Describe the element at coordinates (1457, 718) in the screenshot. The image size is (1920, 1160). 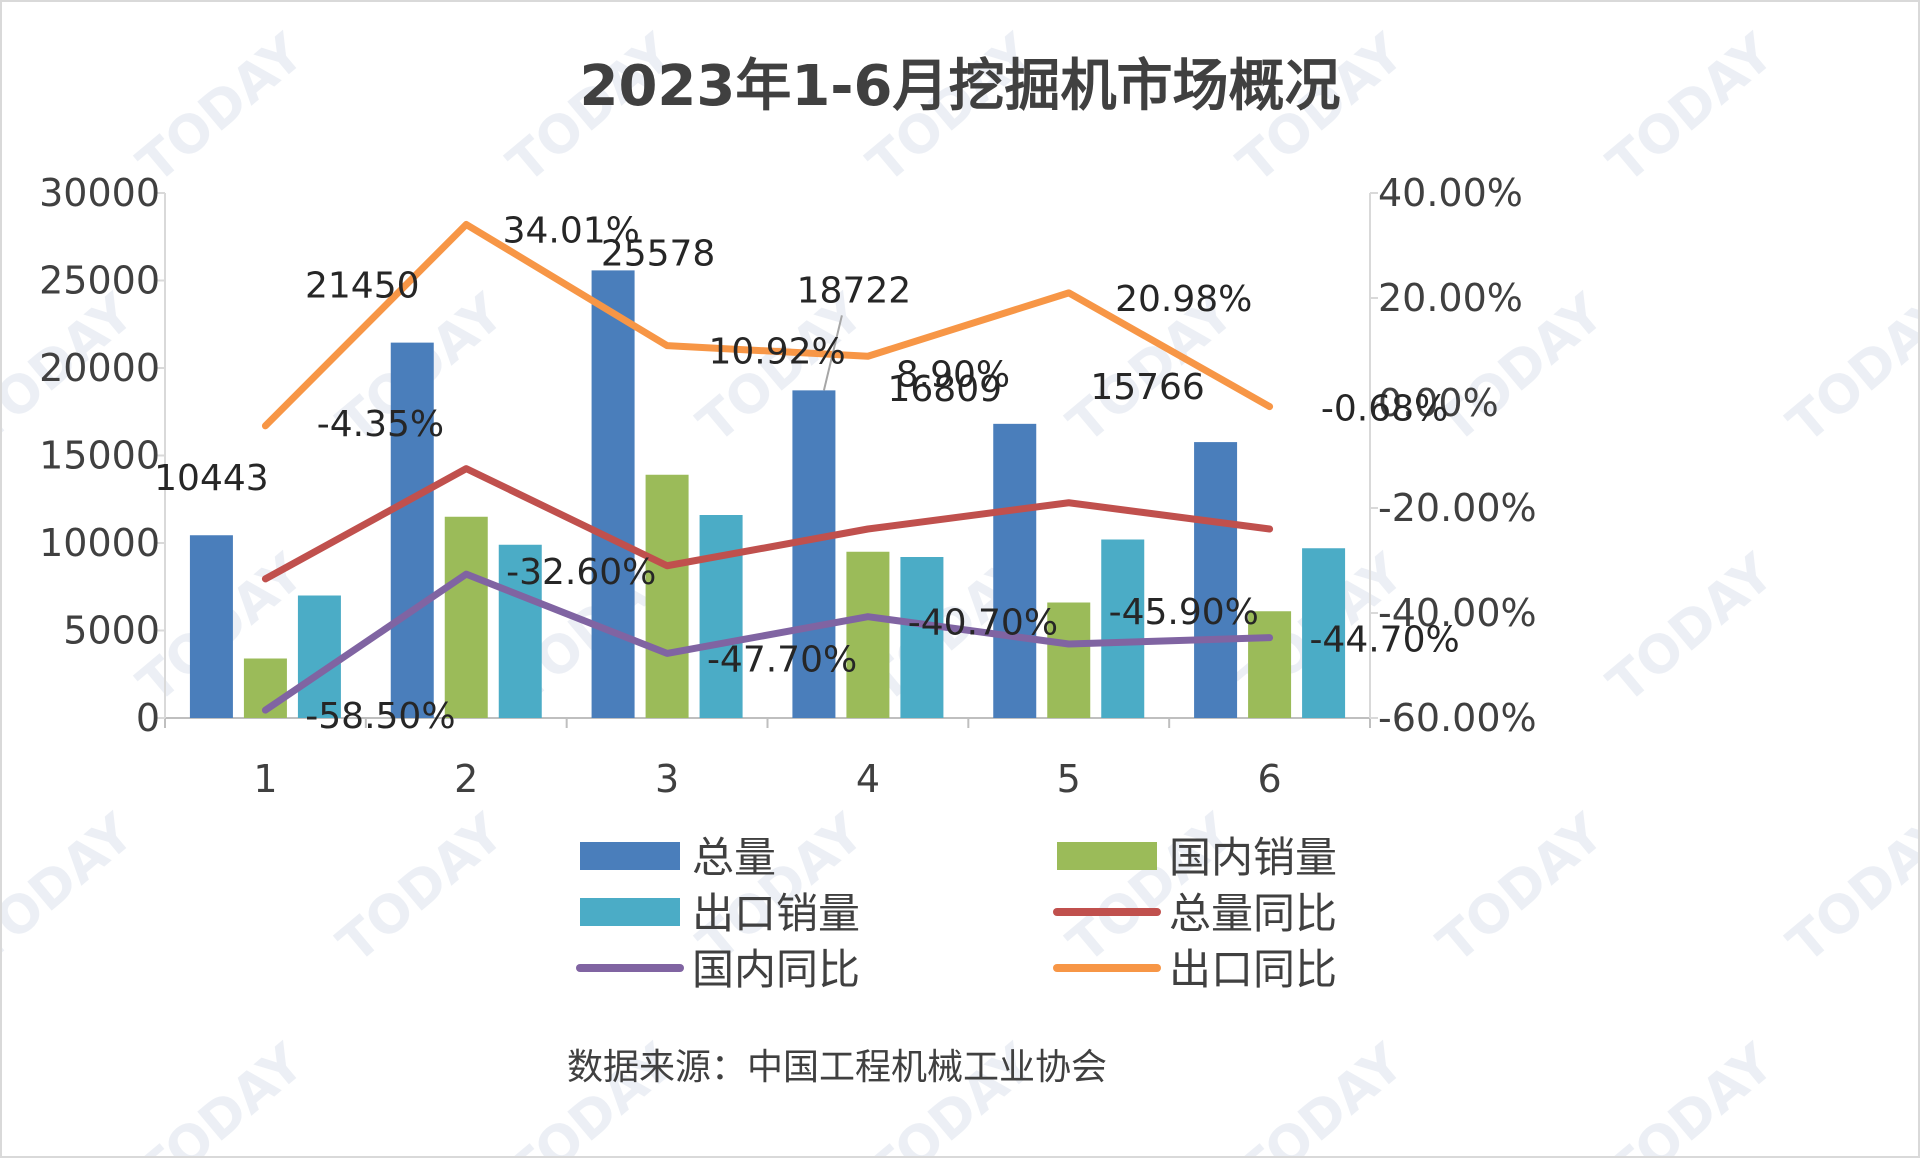
I see `y-right-tick-label: -60.00%` at that location.